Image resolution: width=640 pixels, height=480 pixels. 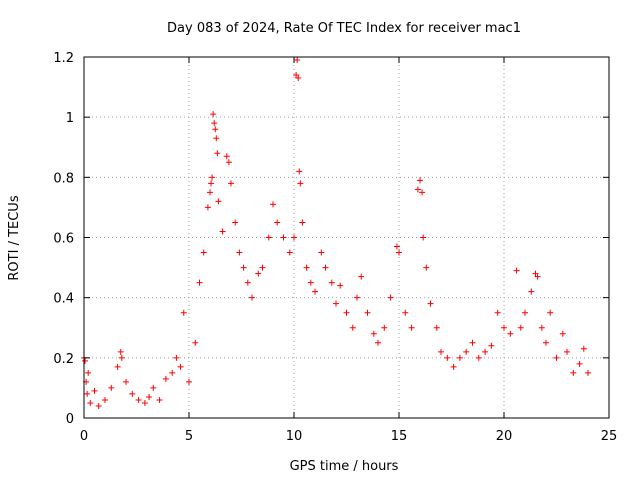 What do you see at coordinates (63, 299) in the screenshot?
I see `y-tick-label: 0.4` at bounding box center [63, 299].